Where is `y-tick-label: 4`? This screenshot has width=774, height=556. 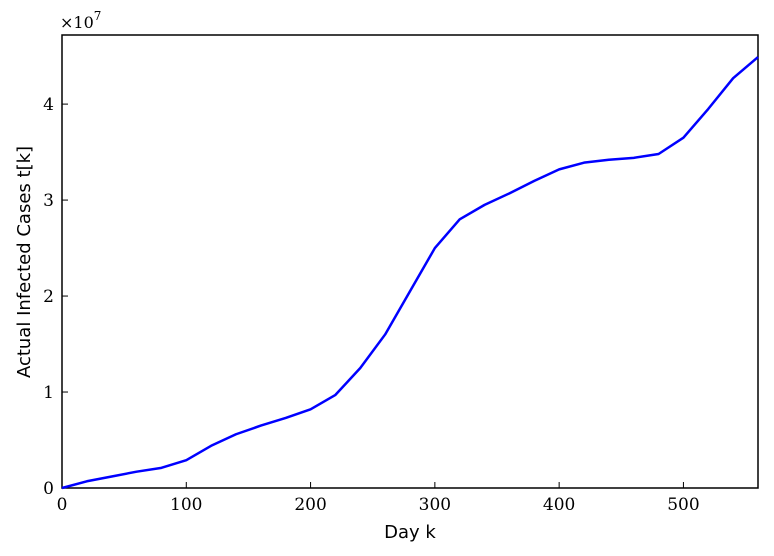
y-tick-label: 4 is located at coordinates (48, 105).